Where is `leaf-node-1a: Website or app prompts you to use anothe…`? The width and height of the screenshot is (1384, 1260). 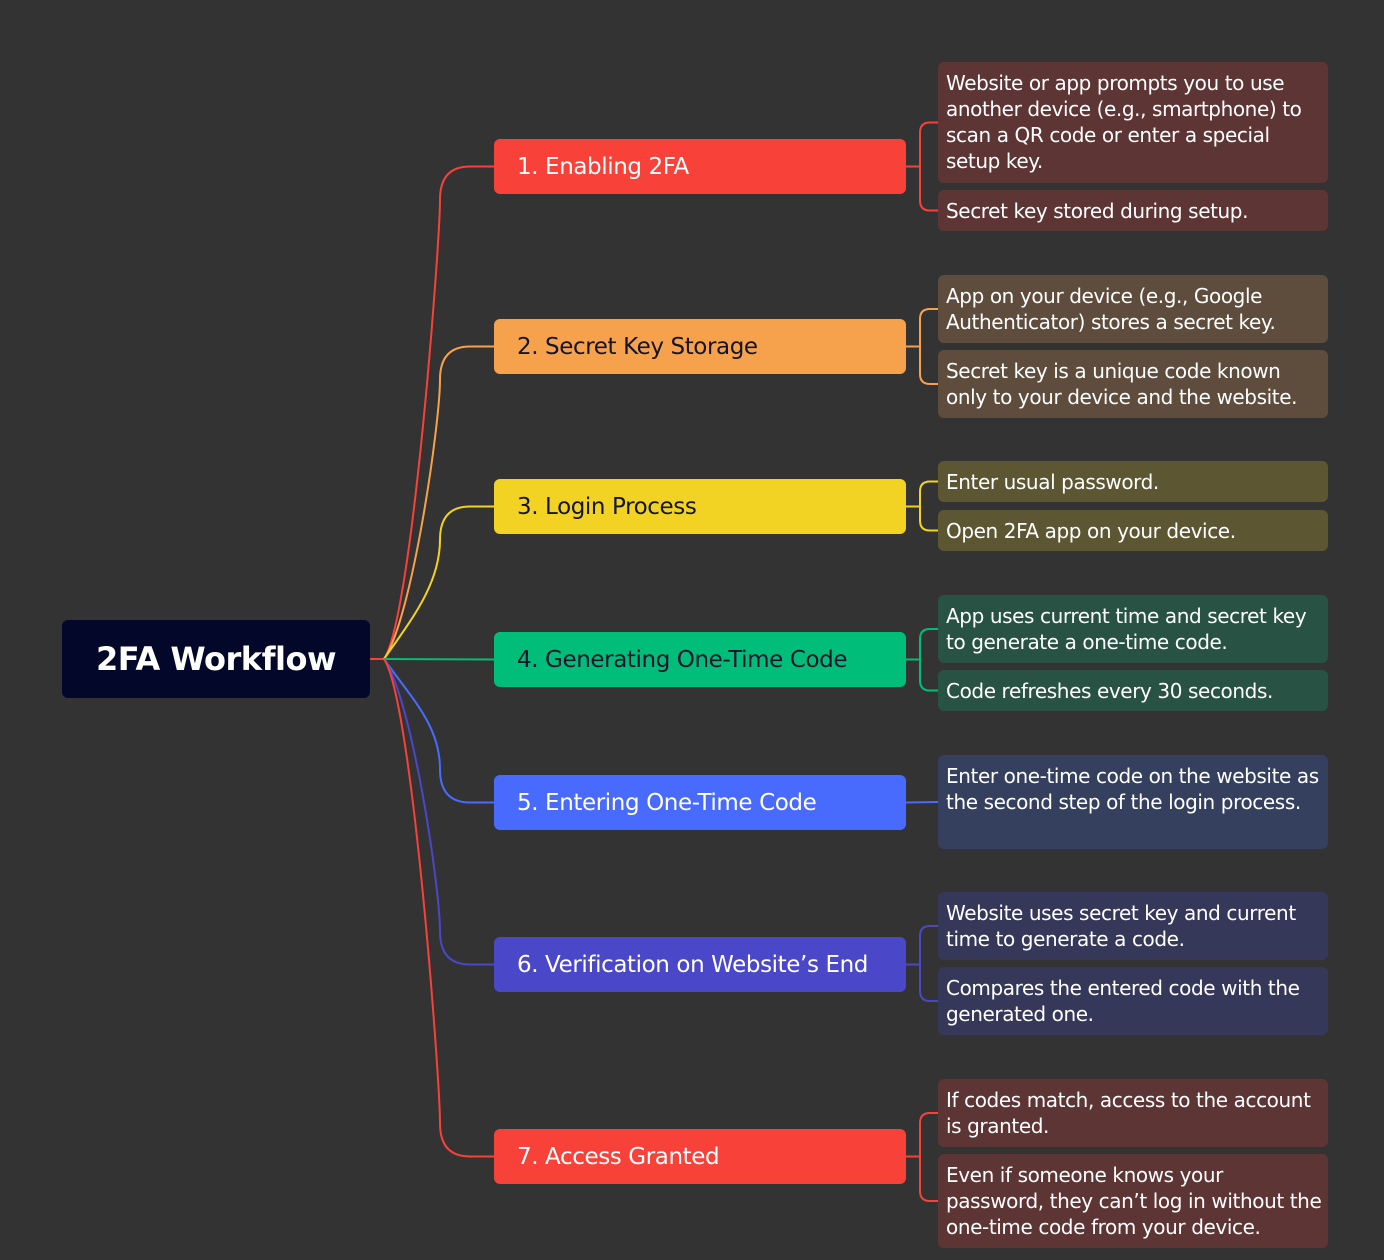
leaf-node-1a: Website or app prompts you to use anothe… is located at coordinates (1133, 122).